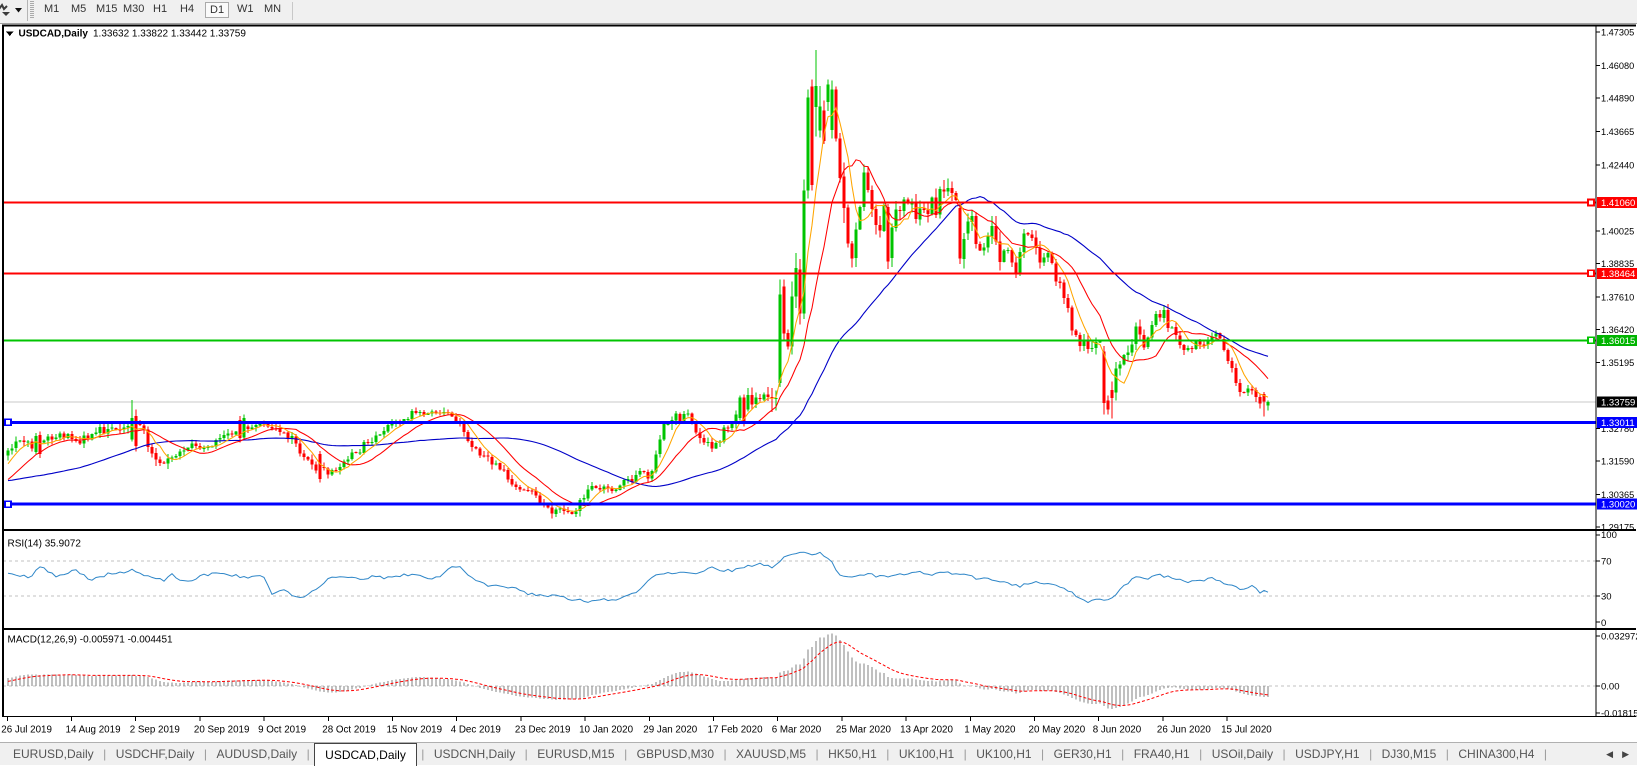 This screenshot has height=766, width=1637. Describe the element at coordinates (348, 730) in the screenshot. I see `svg-text: 28 Oct 2019` at that location.